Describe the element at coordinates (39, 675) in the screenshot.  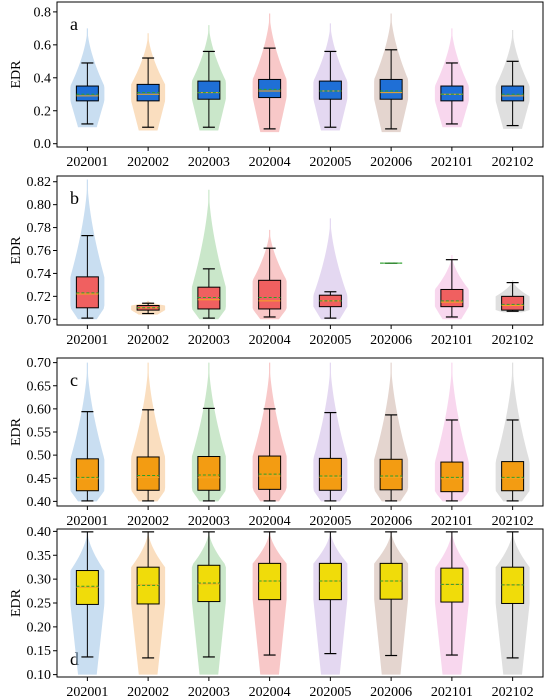
I see `y-tick-label: 0.10` at that location.